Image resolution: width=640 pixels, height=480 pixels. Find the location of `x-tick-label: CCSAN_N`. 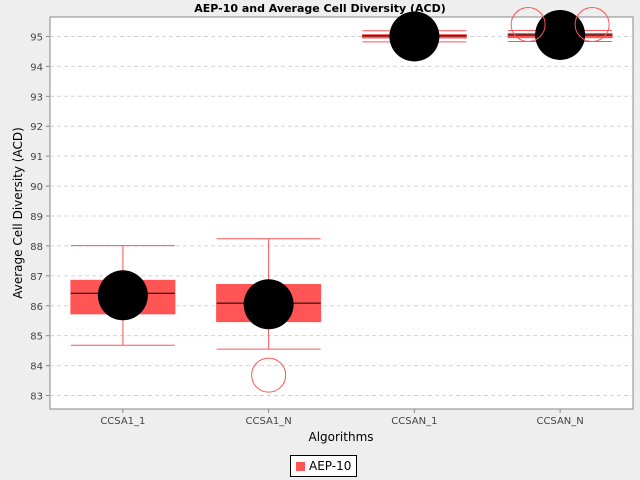

x-tick-label: CCSAN_N is located at coordinates (559, 421).